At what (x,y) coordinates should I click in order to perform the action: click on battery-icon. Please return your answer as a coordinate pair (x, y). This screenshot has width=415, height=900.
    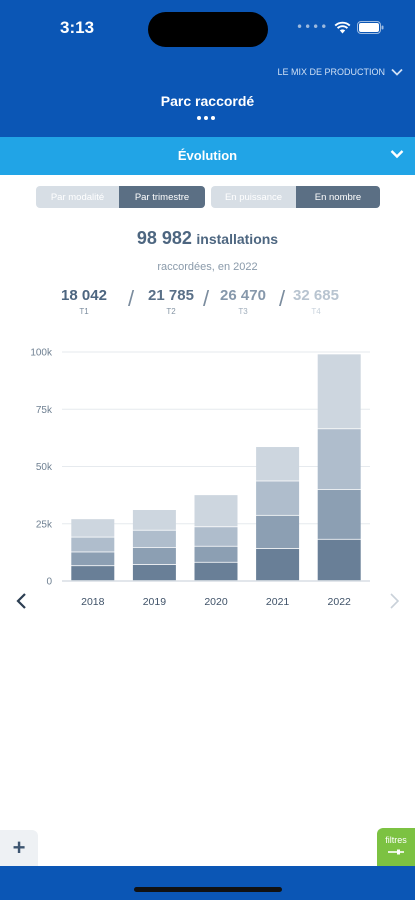
    Looking at the image, I should click on (370, 27).